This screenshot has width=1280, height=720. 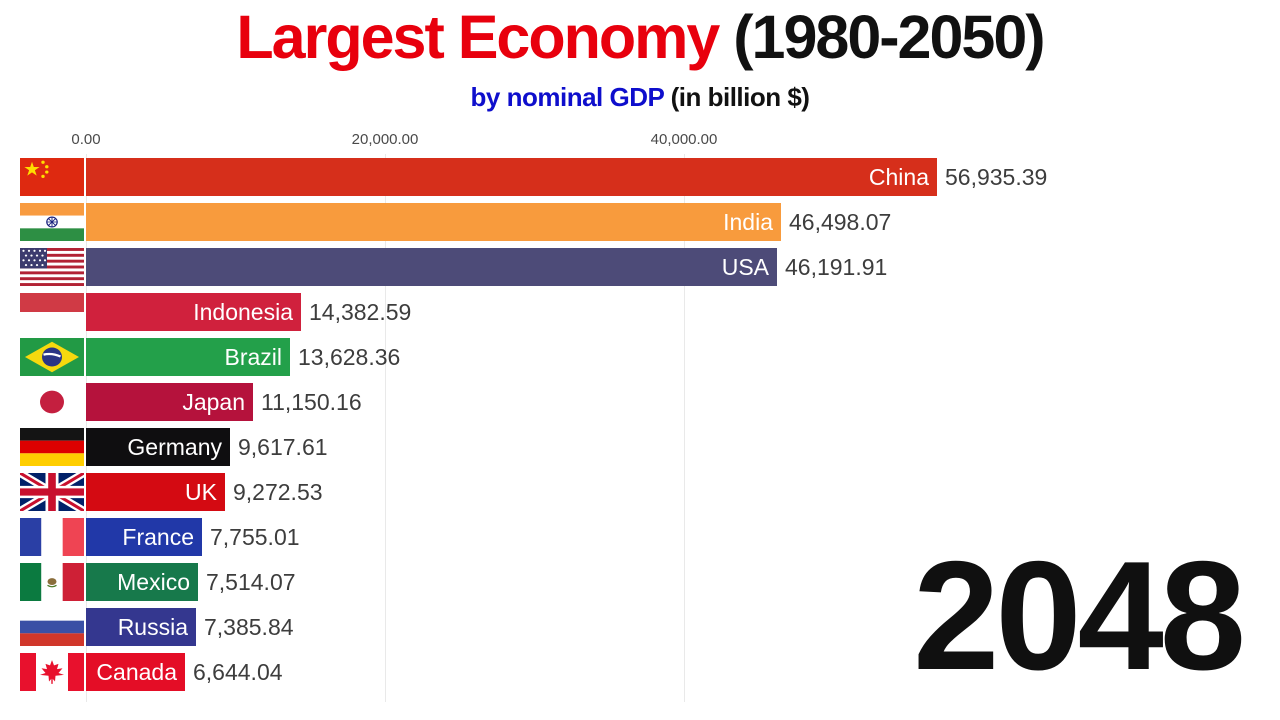 What do you see at coordinates (52, 312) in the screenshot?
I see `indonesia-flag-icon` at bounding box center [52, 312].